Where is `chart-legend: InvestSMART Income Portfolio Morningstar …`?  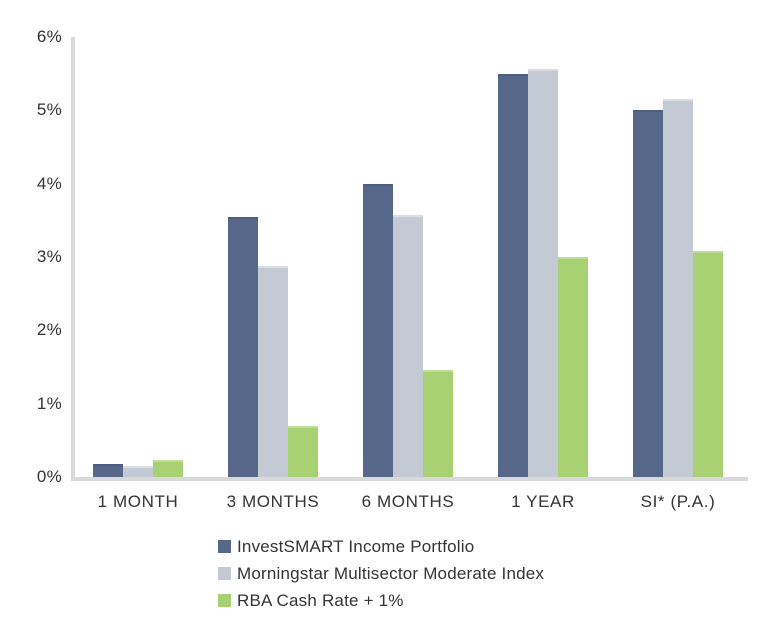 chart-legend: InvestSMART Income Portfolio Morningstar … is located at coordinates (381, 573).